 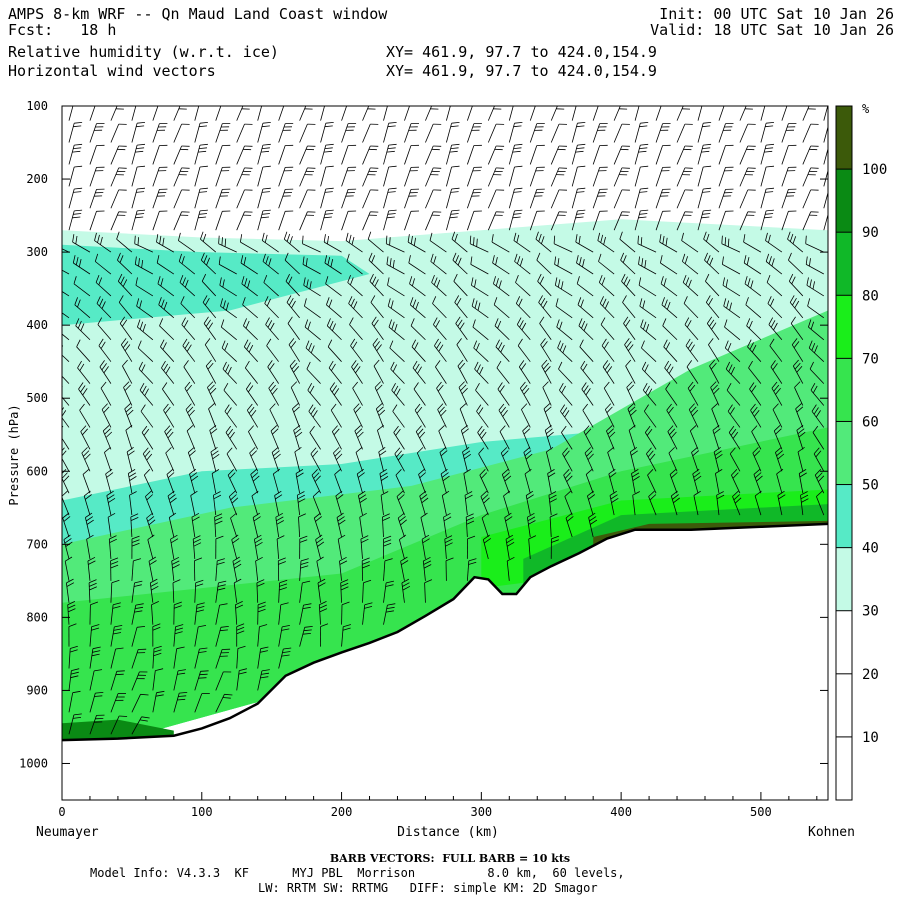 I want to click on x-start-station: Neumayer, so click(x=67, y=832).